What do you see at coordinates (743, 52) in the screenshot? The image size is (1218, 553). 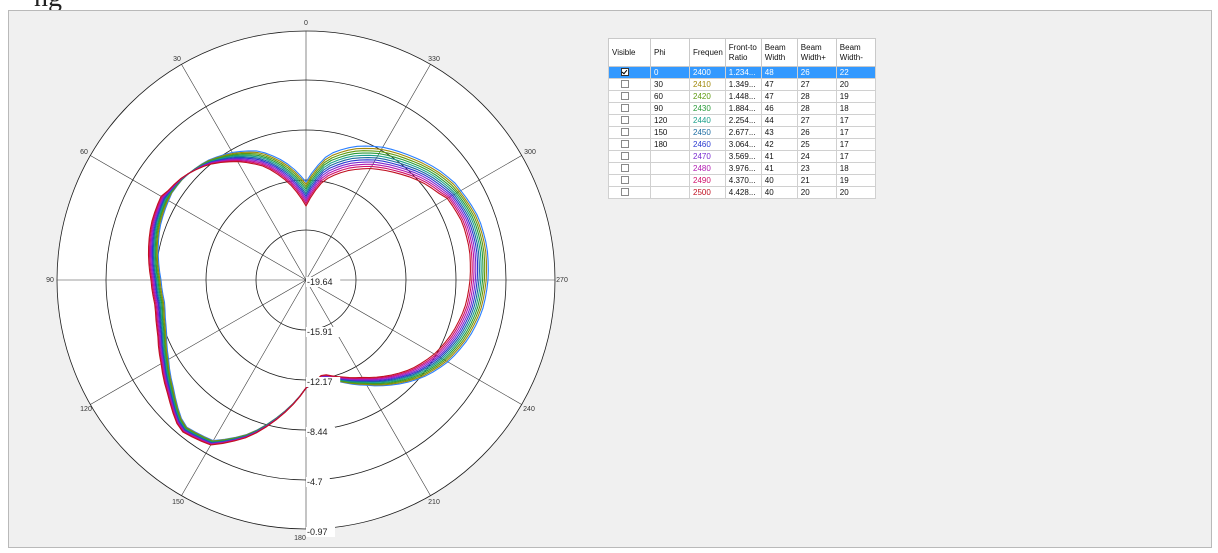 I see `header-front-to-back: Front-to Ratio` at bounding box center [743, 52].